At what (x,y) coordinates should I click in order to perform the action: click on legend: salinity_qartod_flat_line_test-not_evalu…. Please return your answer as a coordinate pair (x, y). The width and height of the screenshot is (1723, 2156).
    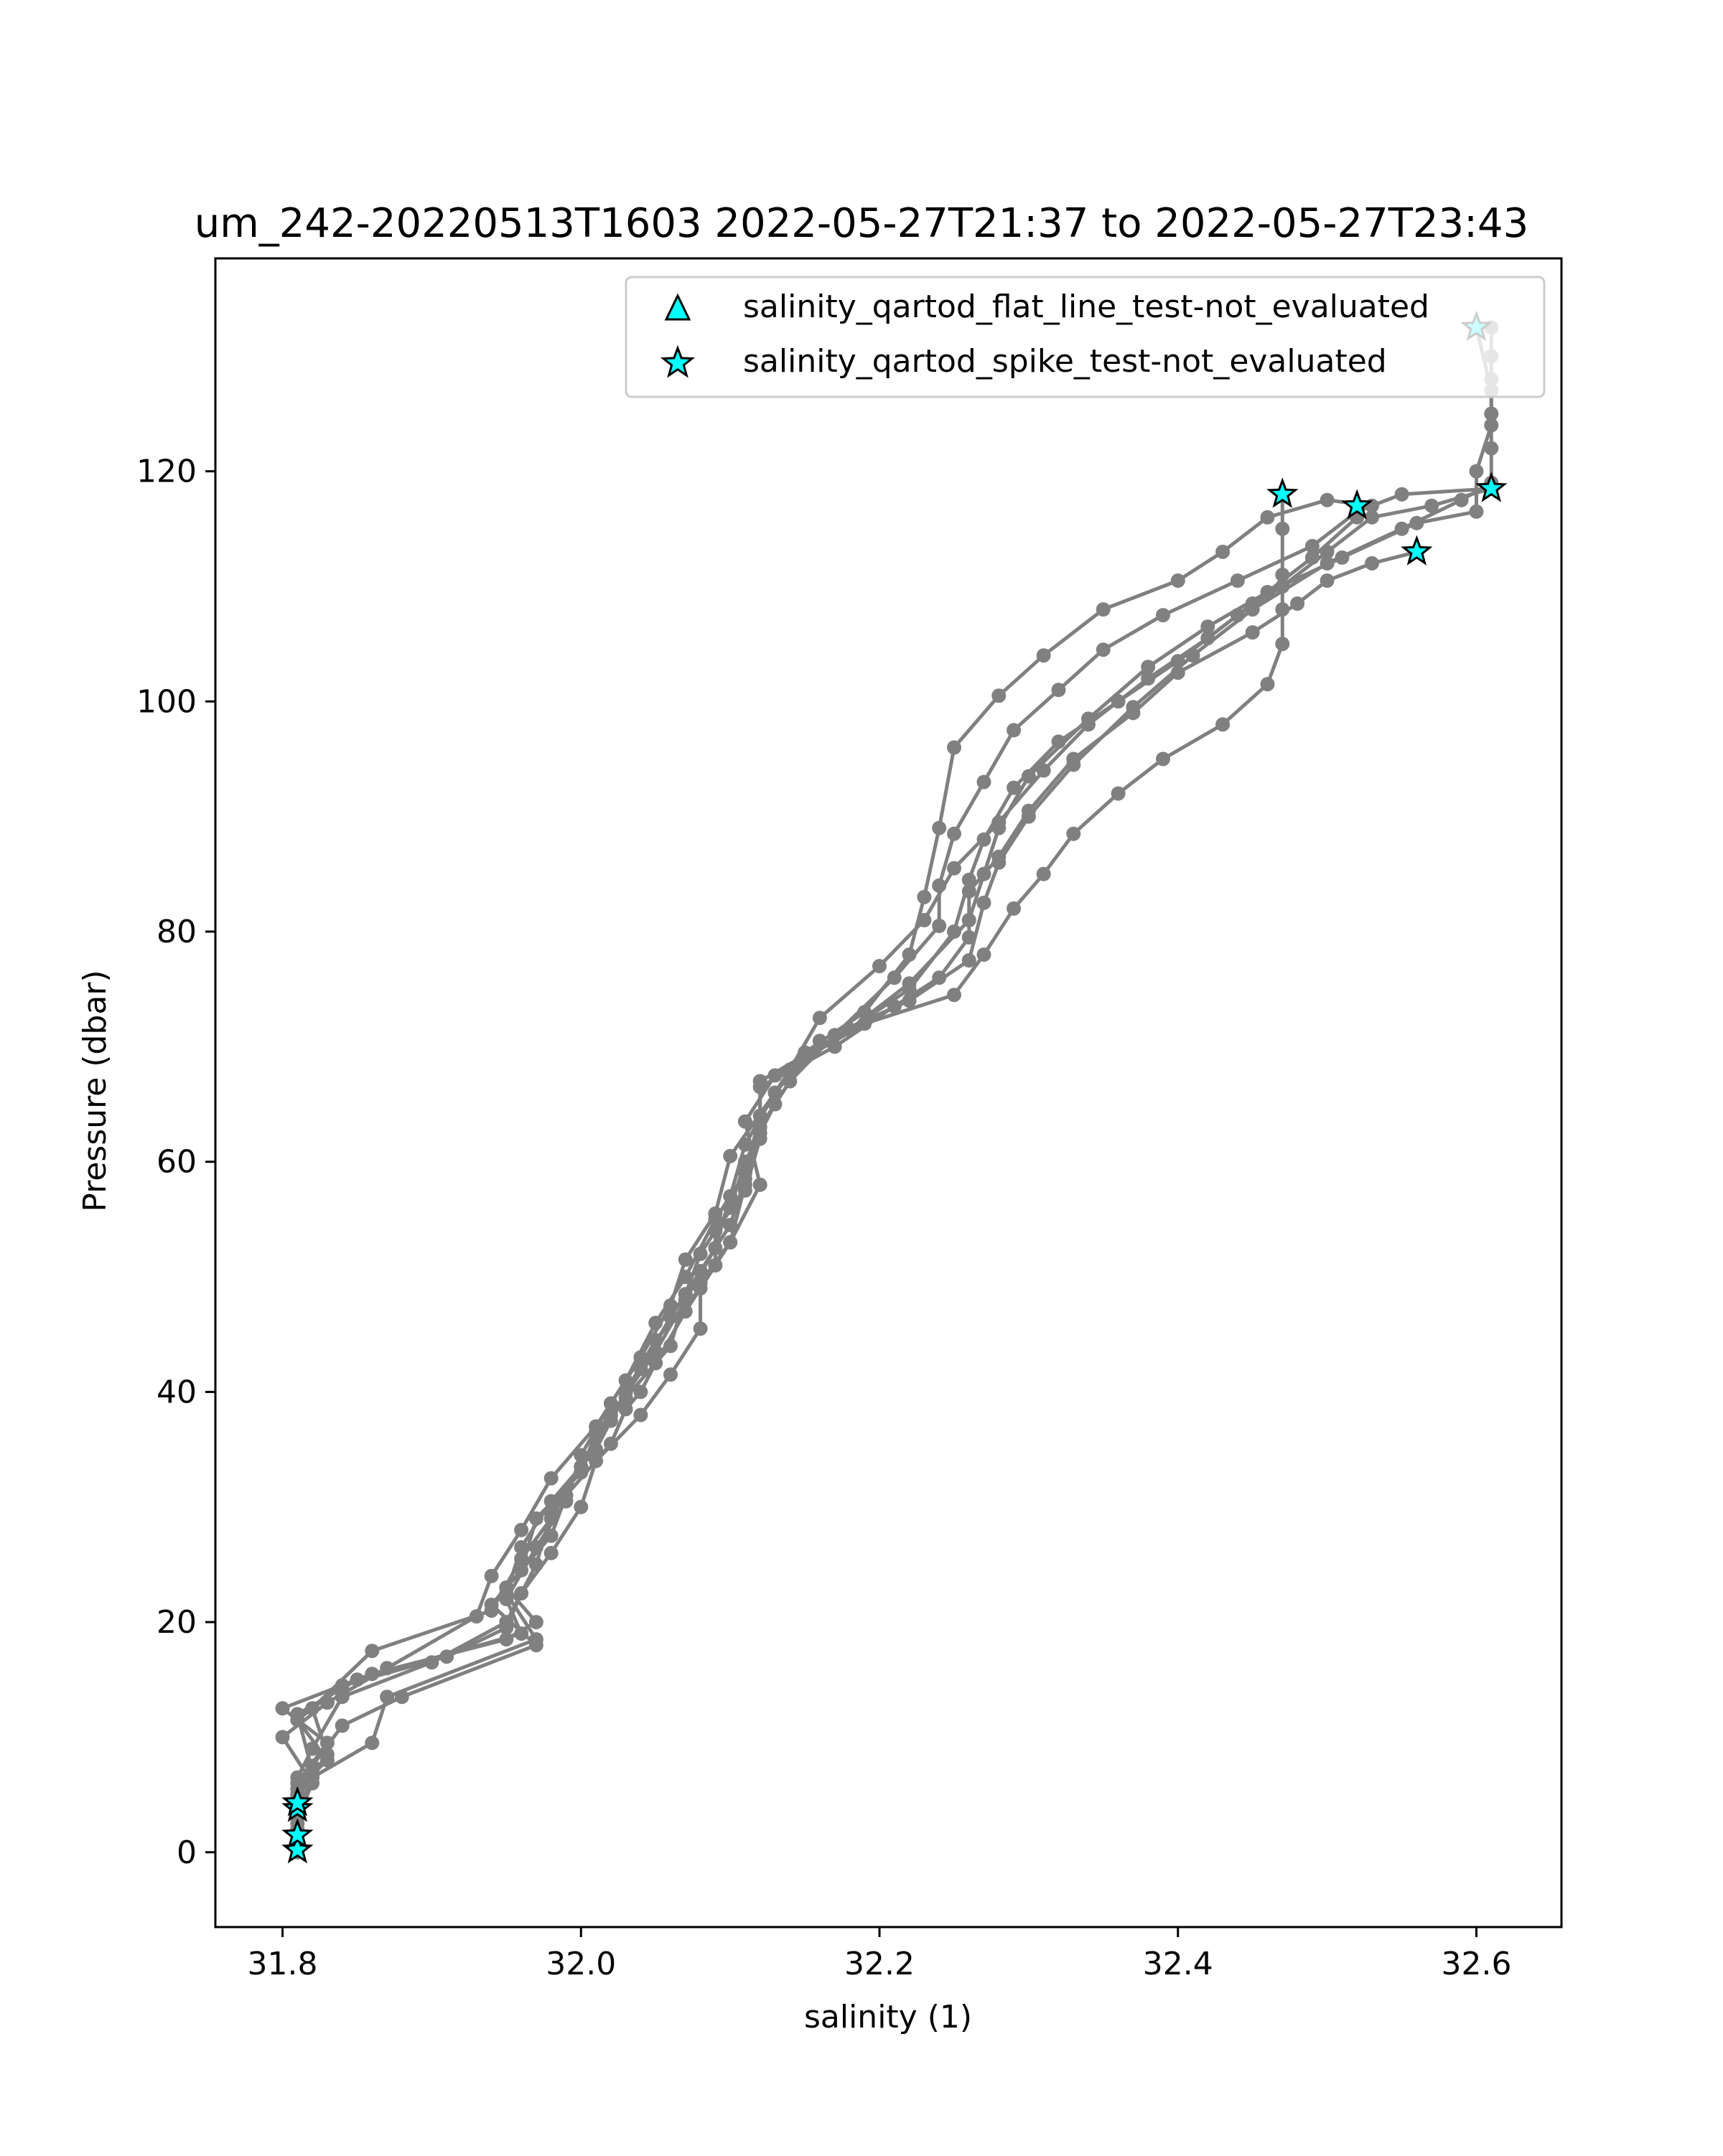
    Looking at the image, I should click on (1085, 337).